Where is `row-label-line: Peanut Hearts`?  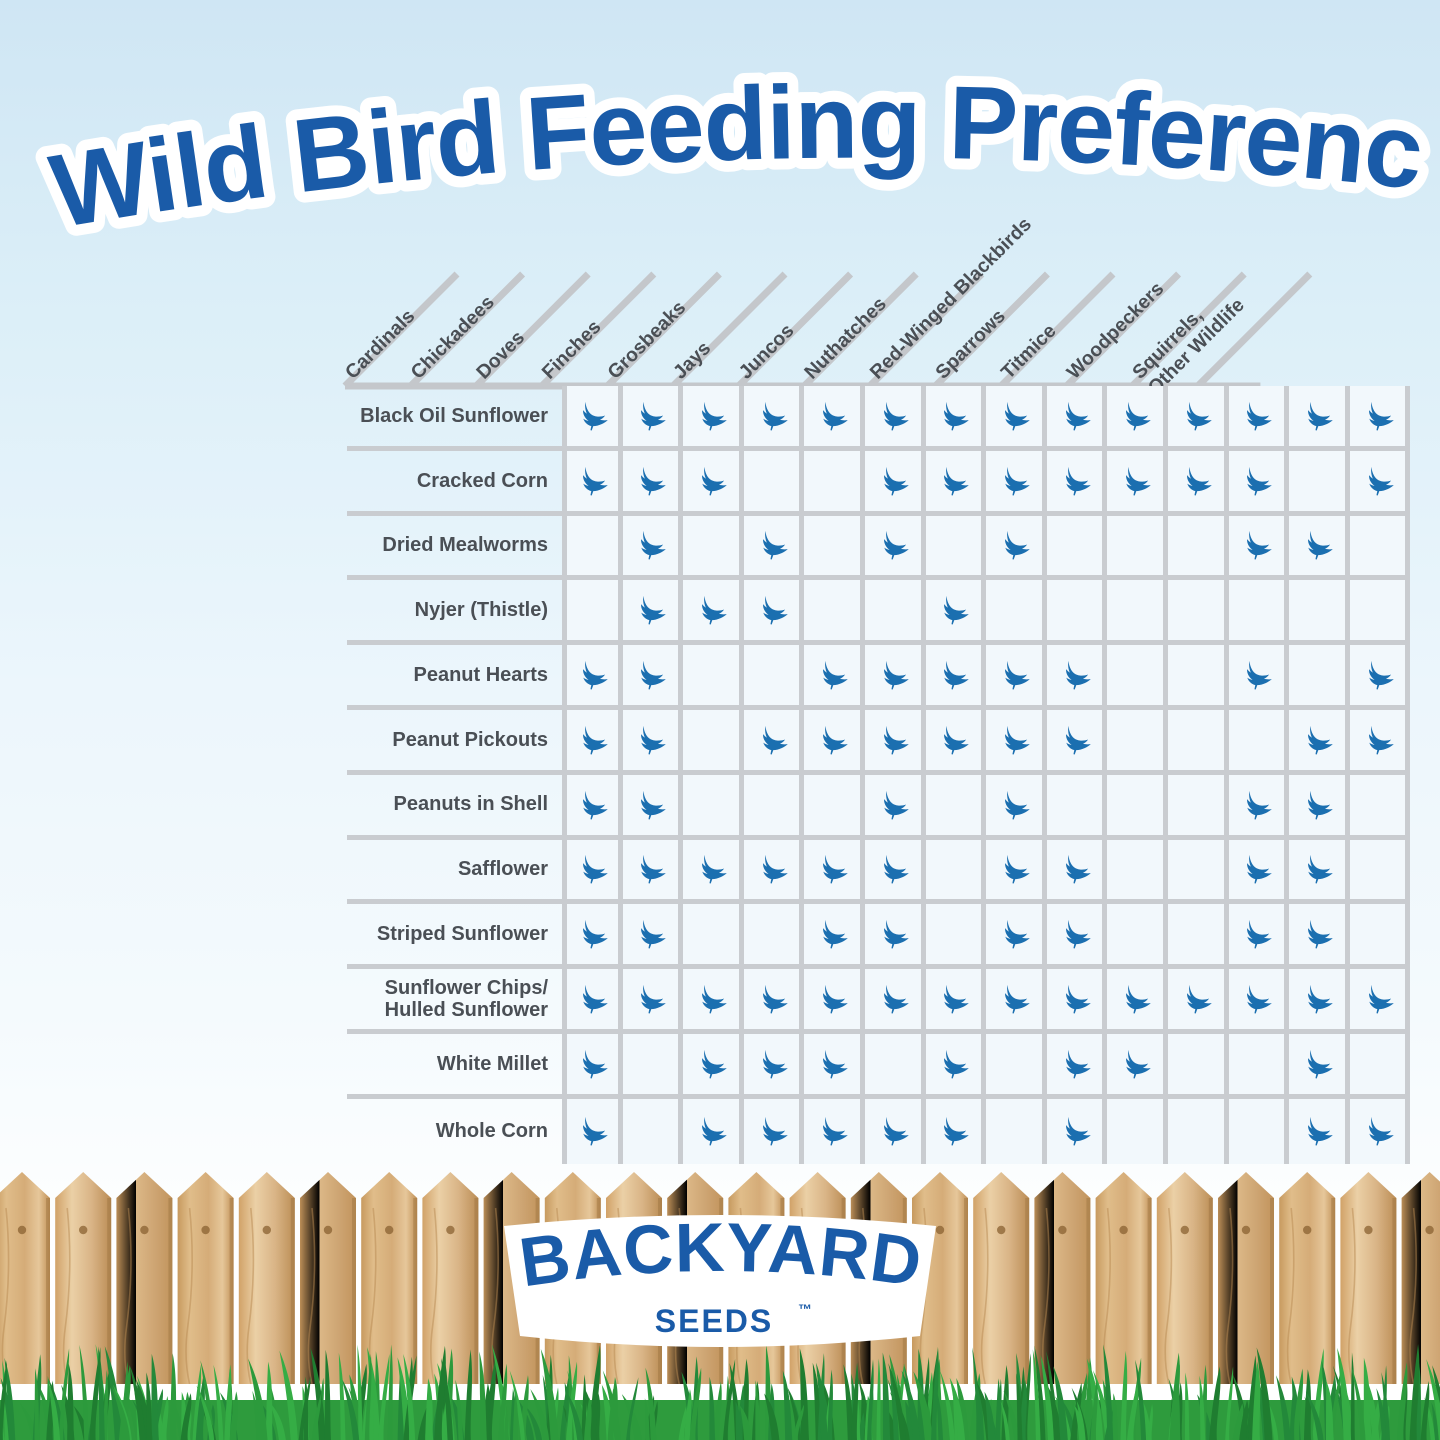 row-label-line: Peanut Hearts is located at coordinates (481, 674).